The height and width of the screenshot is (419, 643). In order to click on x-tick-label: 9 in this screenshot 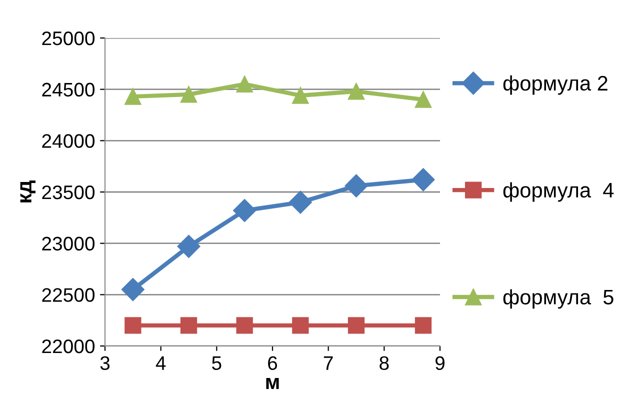, I will do `click(440, 363)`.